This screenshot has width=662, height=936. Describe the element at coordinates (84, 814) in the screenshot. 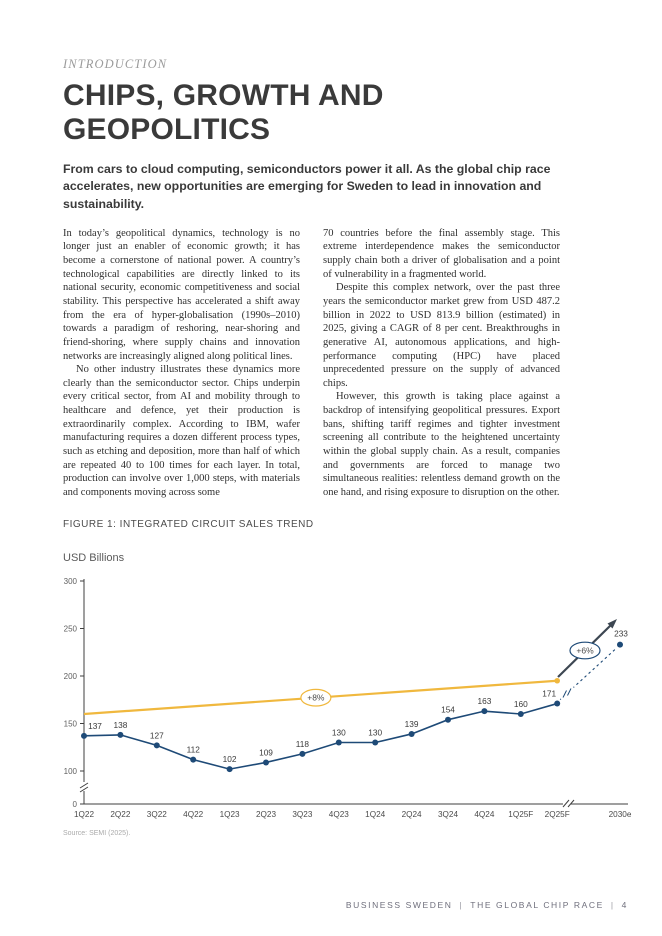

I see `x-tick-label: 1Q22` at that location.